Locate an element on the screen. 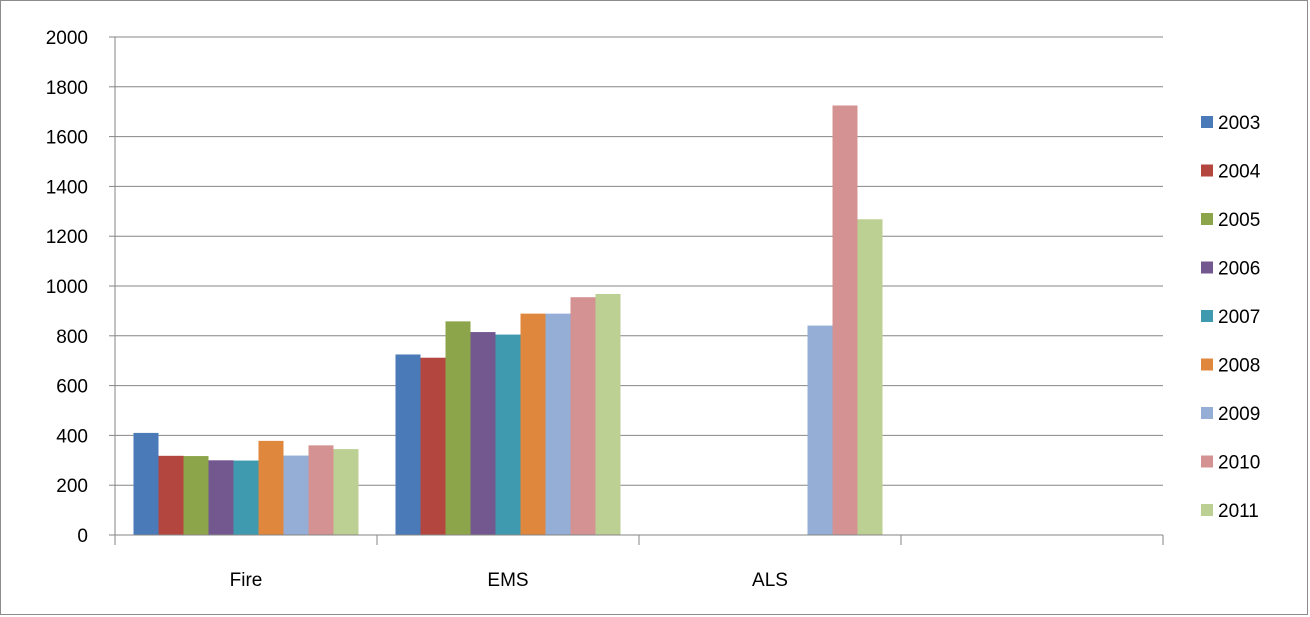 Image resolution: width=1310 pixels, height=617 pixels. legend-item-2010: 2010 is located at coordinates (1230, 463).